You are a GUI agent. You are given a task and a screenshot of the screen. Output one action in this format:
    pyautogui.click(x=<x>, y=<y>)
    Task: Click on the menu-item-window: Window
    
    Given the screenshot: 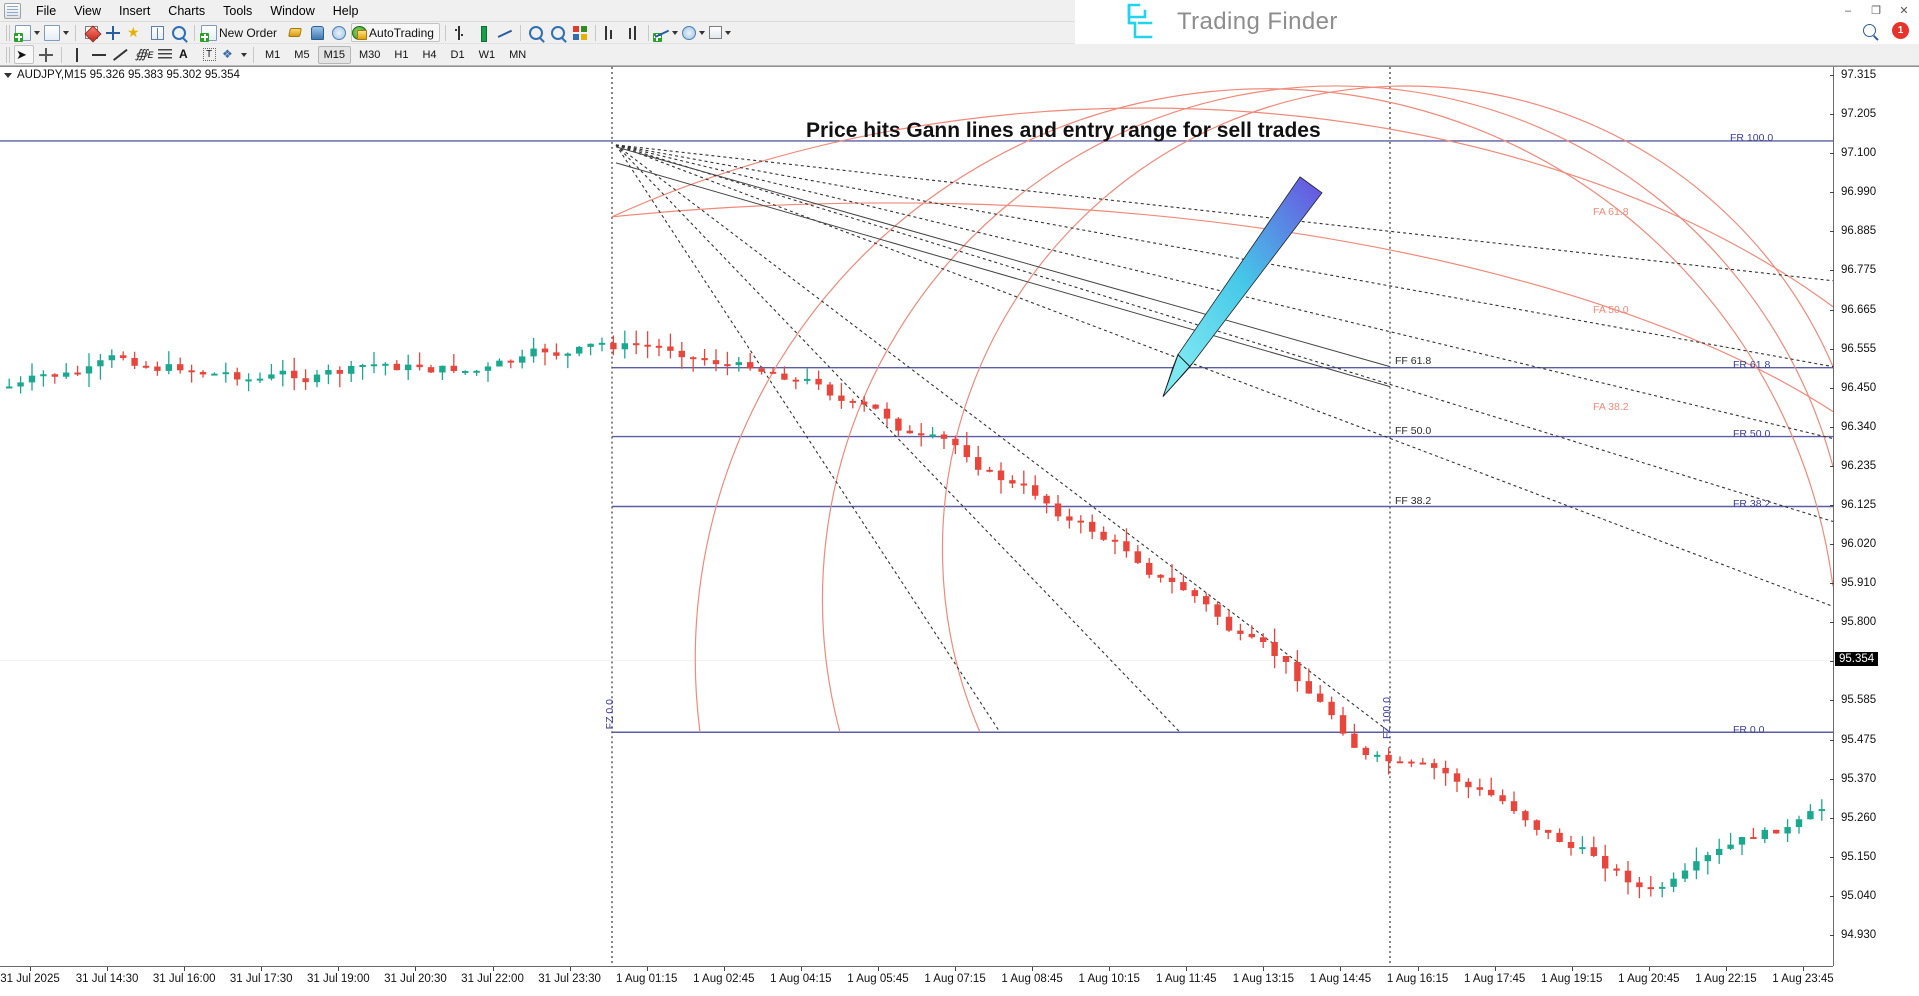 What is the action you would take?
    pyautogui.click(x=292, y=10)
    